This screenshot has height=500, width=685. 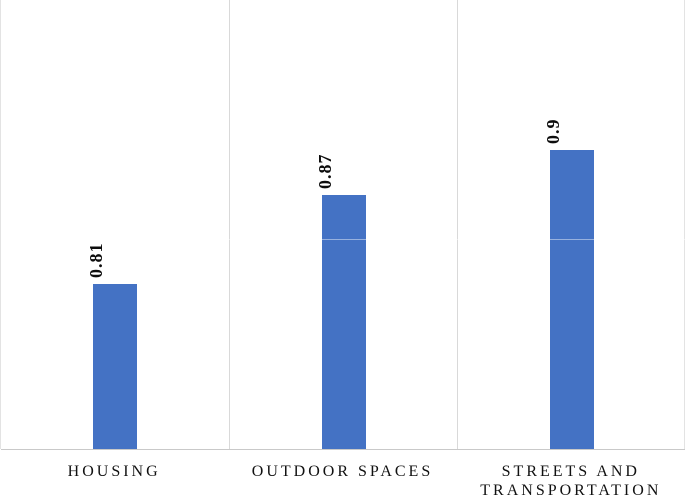 What do you see at coordinates (115, 366) in the screenshot?
I see `bar-housing` at bounding box center [115, 366].